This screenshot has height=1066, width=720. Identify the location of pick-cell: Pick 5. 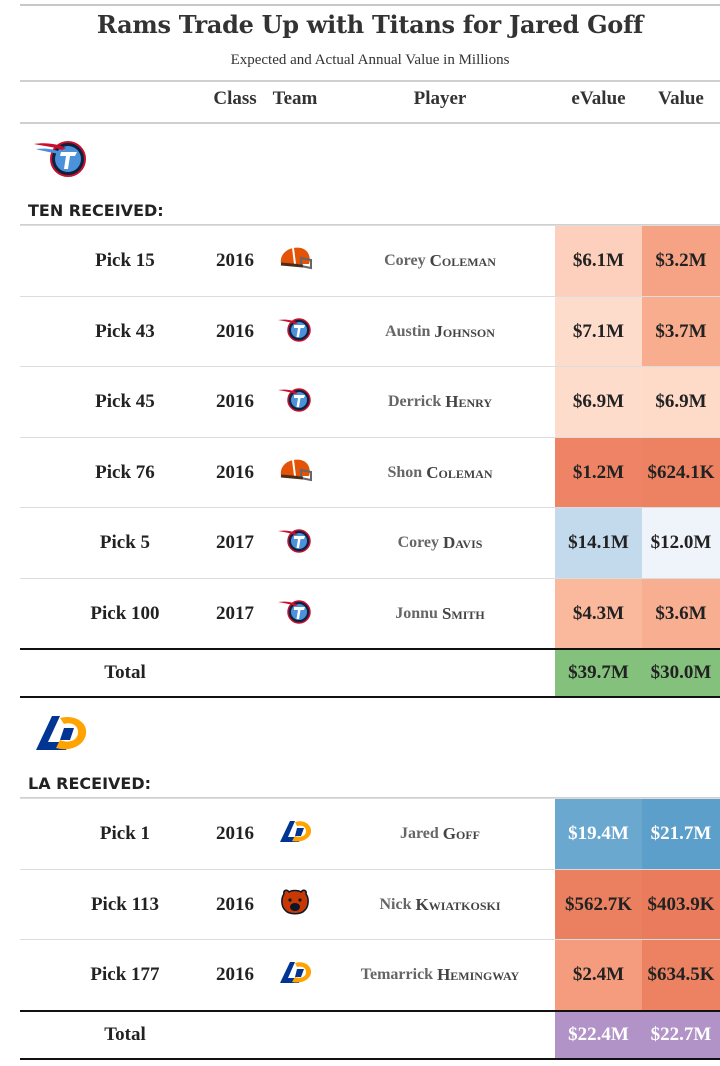
(125, 542).